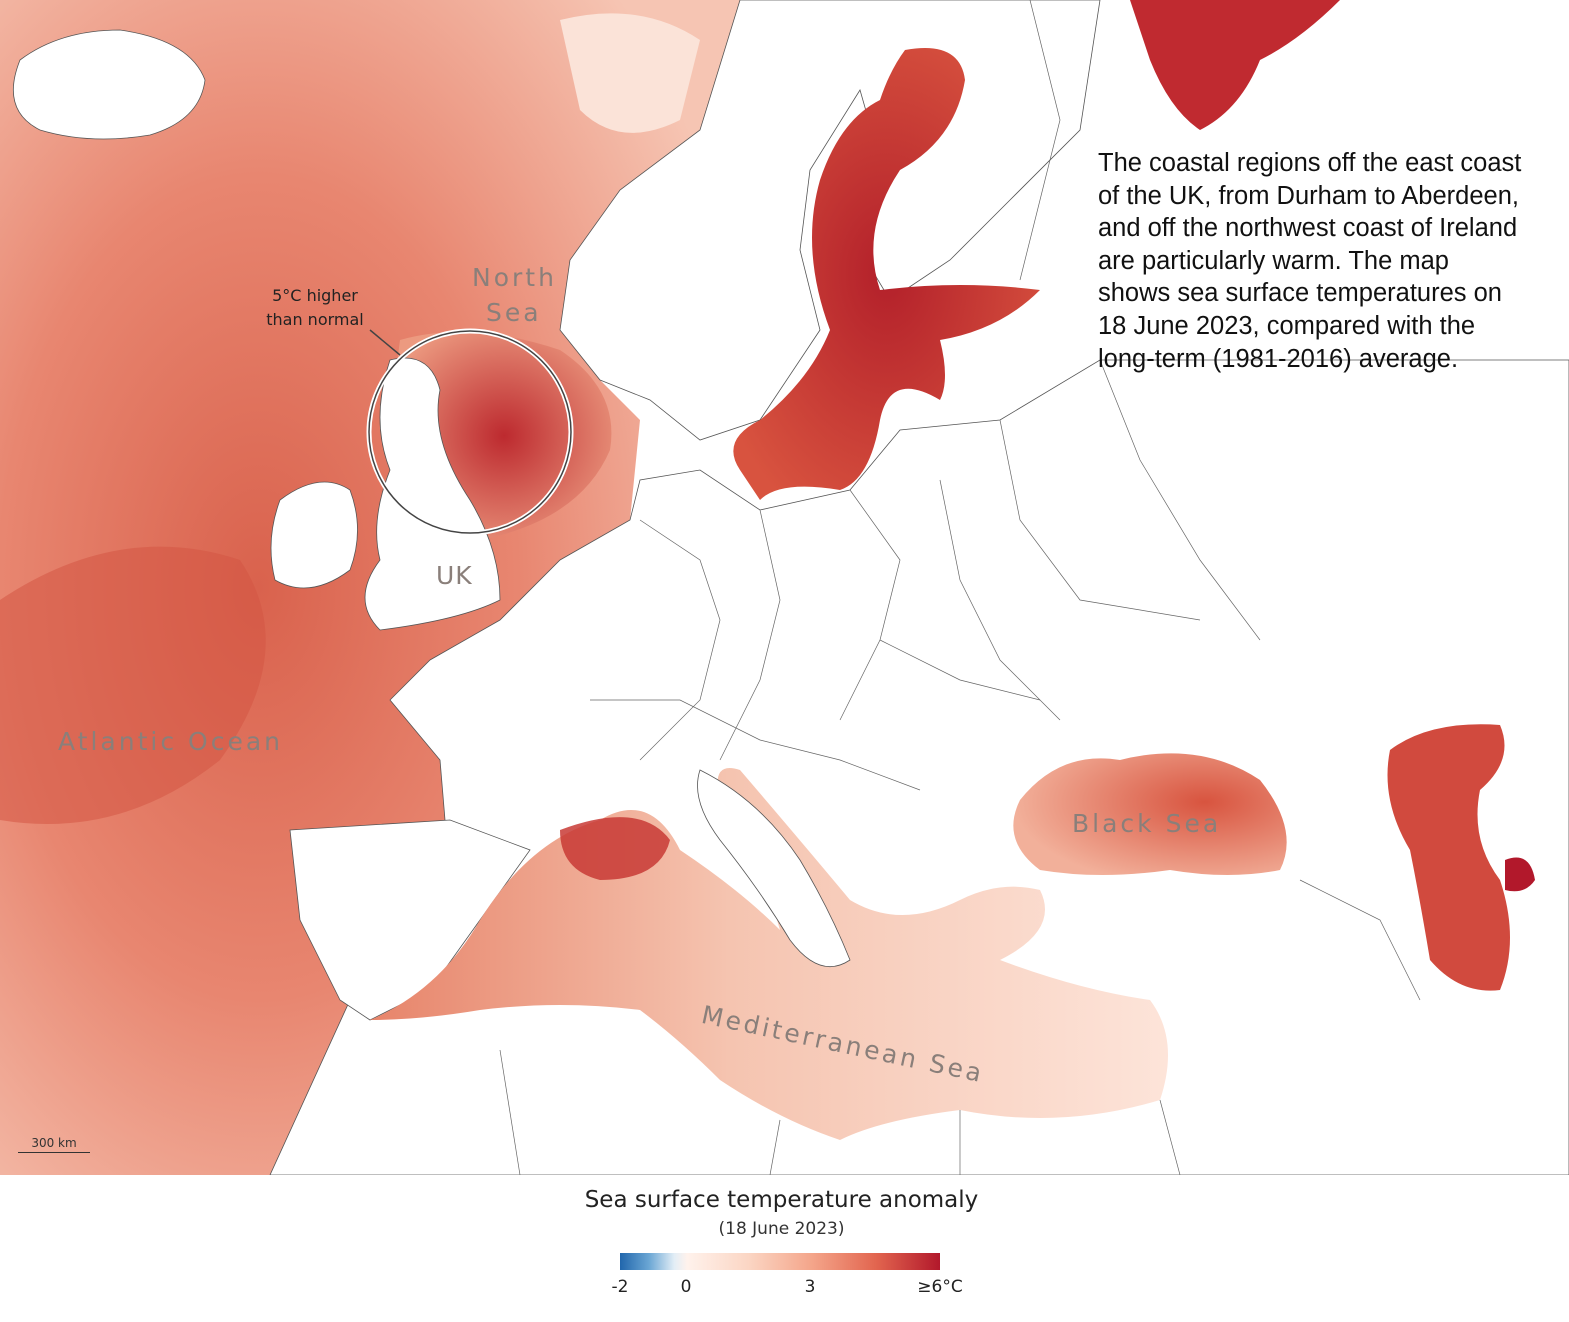  What do you see at coordinates (385, 342) in the screenshot?
I see `callout-leader-line` at bounding box center [385, 342].